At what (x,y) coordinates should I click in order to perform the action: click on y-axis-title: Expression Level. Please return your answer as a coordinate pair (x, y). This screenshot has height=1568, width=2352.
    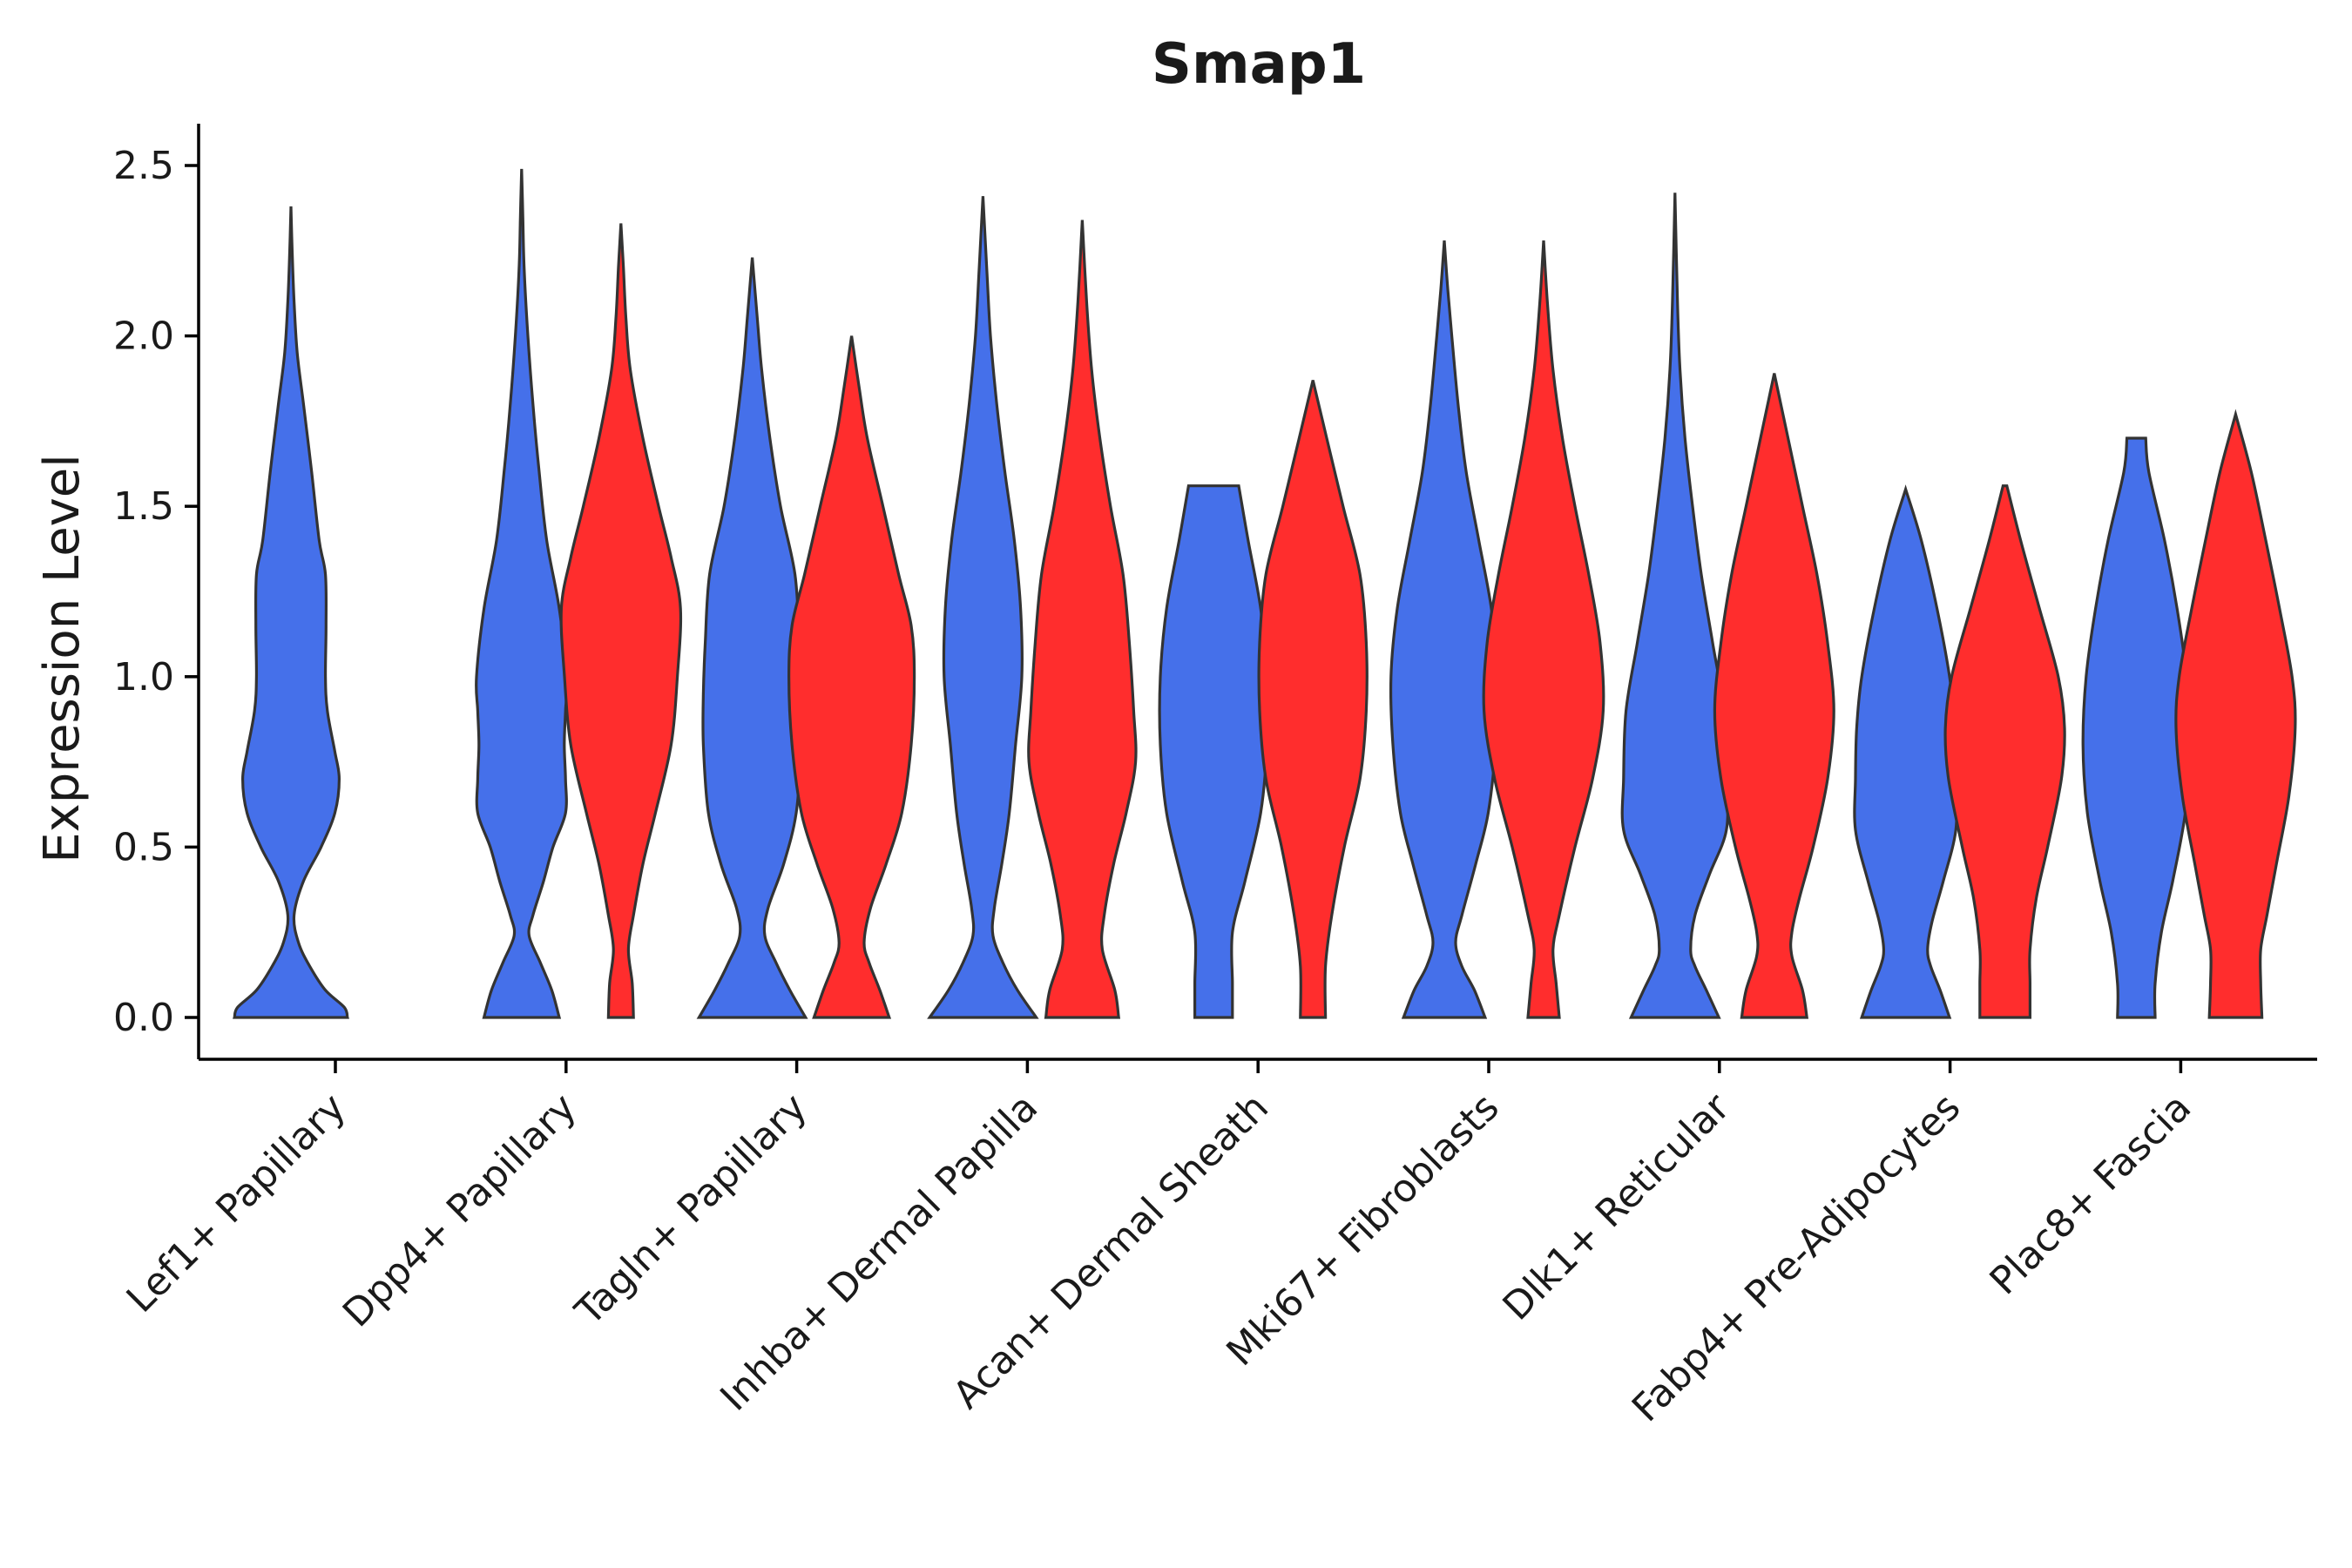
    Looking at the image, I should click on (62, 658).